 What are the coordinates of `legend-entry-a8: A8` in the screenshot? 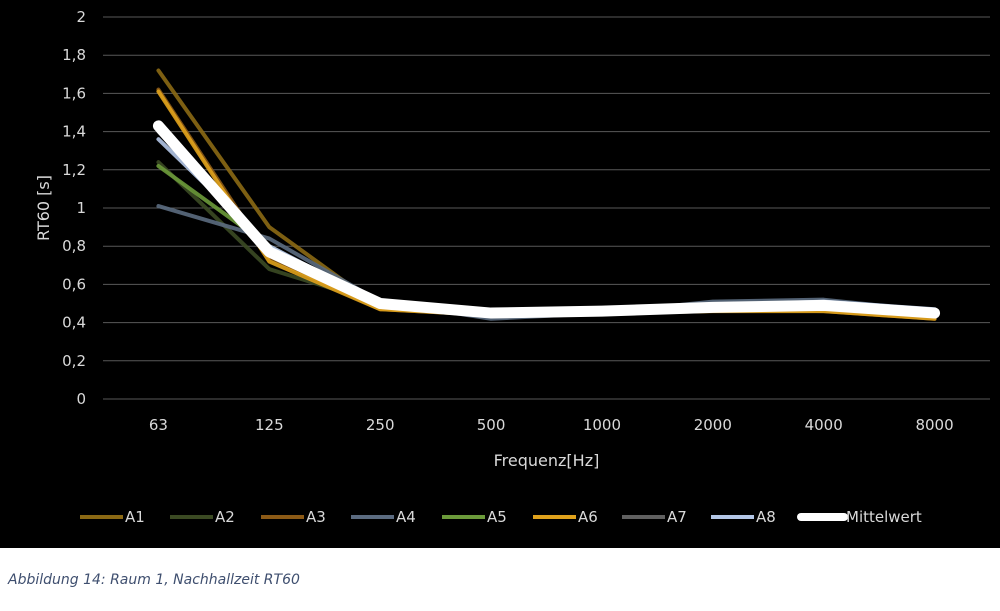 It's located at (743, 517).